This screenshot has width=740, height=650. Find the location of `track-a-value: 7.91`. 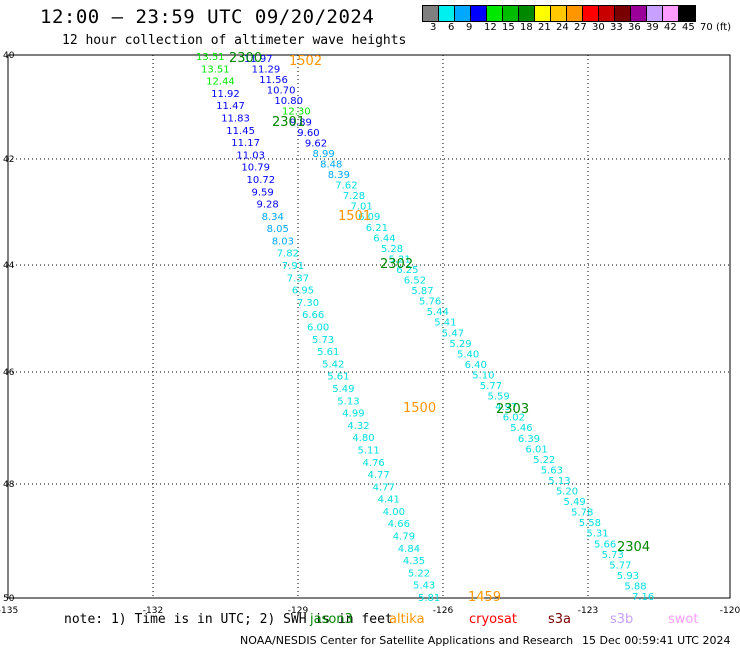

track-a-value: 7.91 is located at coordinates (293, 266).